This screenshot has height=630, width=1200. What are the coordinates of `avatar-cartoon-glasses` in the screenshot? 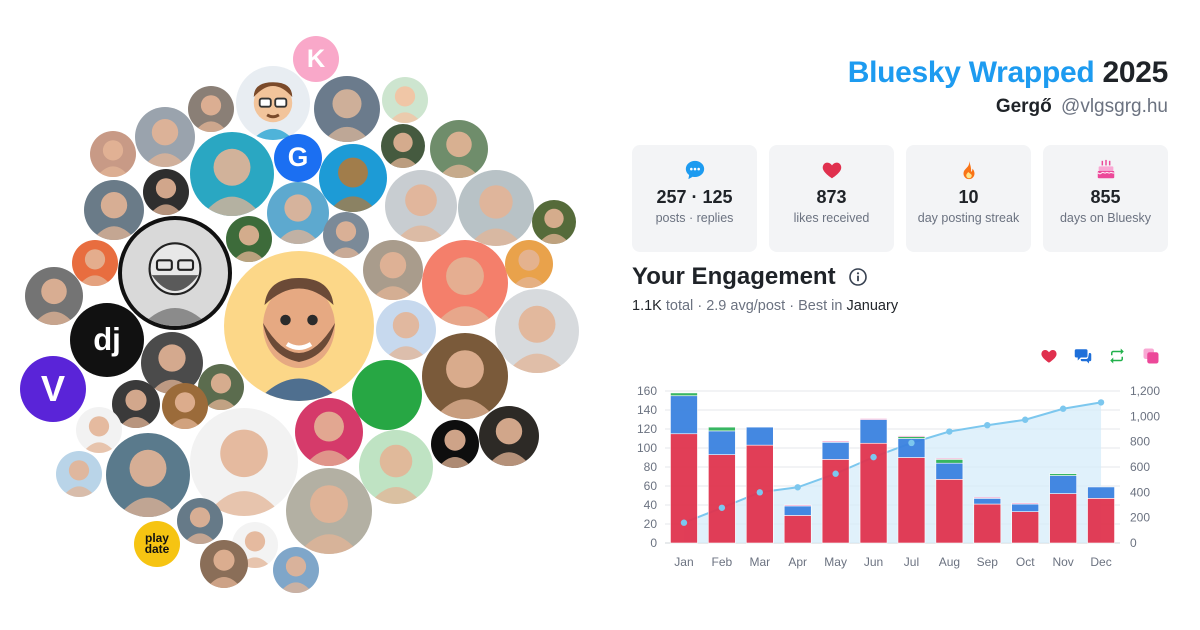 It's located at (273, 103).